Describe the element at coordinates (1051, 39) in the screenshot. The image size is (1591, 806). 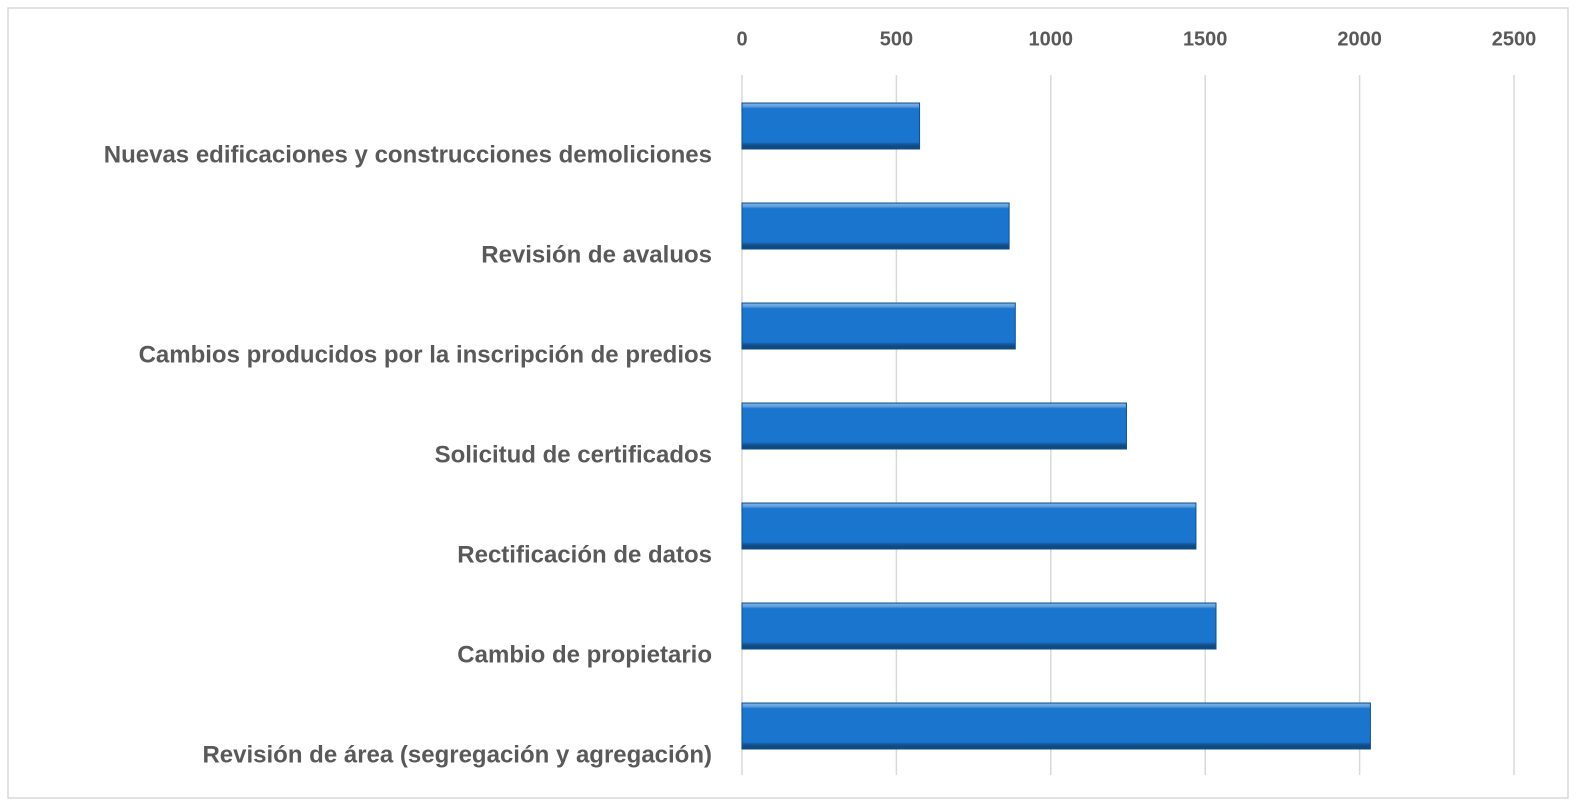
I see `x-tick-label: 1000` at that location.